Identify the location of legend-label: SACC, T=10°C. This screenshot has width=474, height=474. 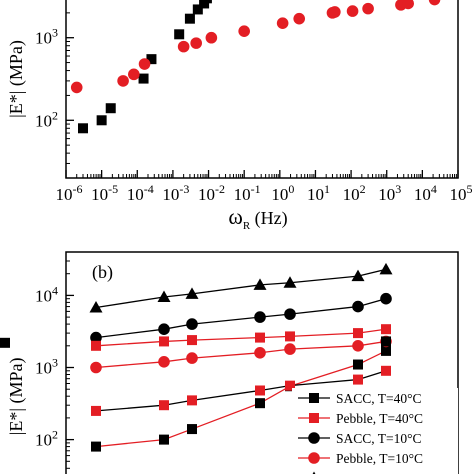
(379, 438).